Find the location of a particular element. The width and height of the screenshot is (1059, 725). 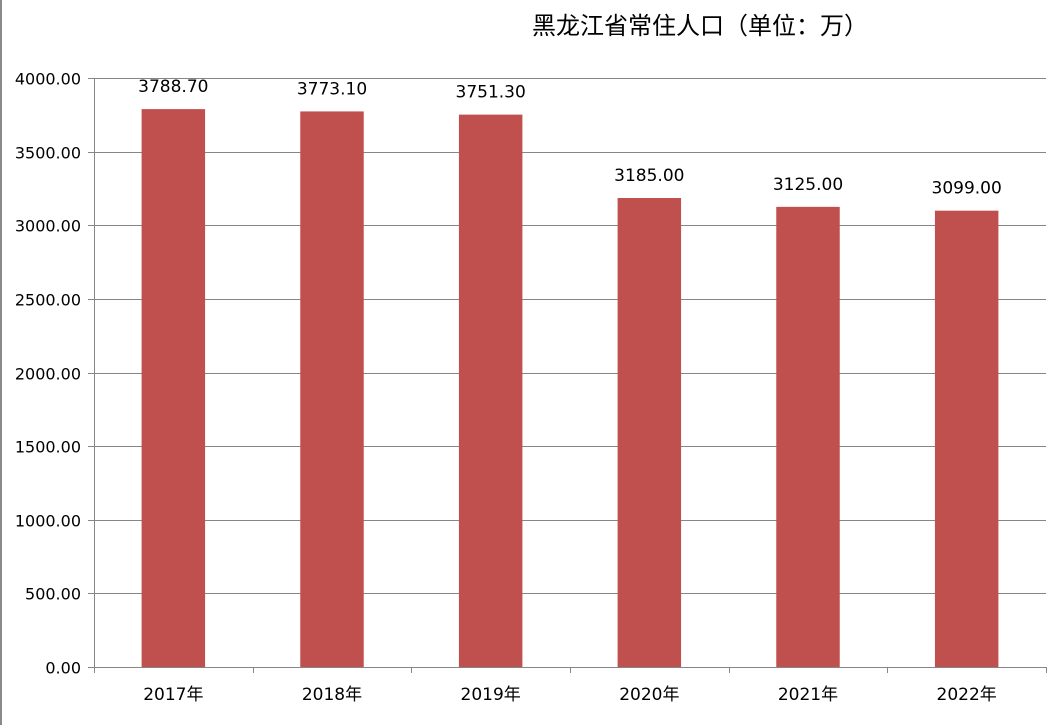

y-tick-label: 0.00 is located at coordinates (63, 668).